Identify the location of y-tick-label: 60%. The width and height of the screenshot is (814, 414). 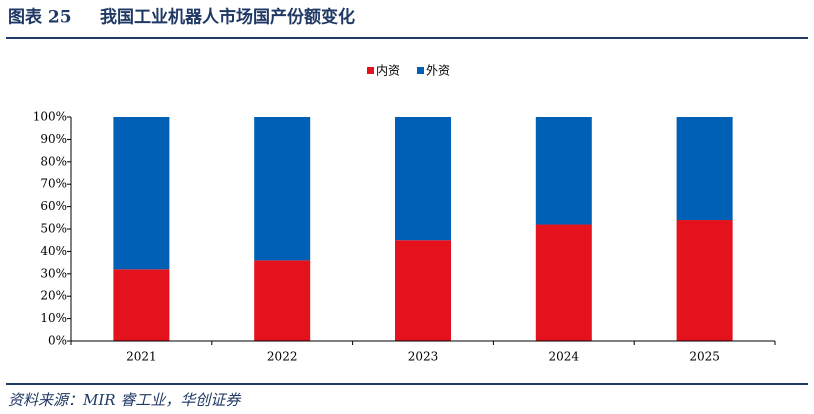
(53, 206).